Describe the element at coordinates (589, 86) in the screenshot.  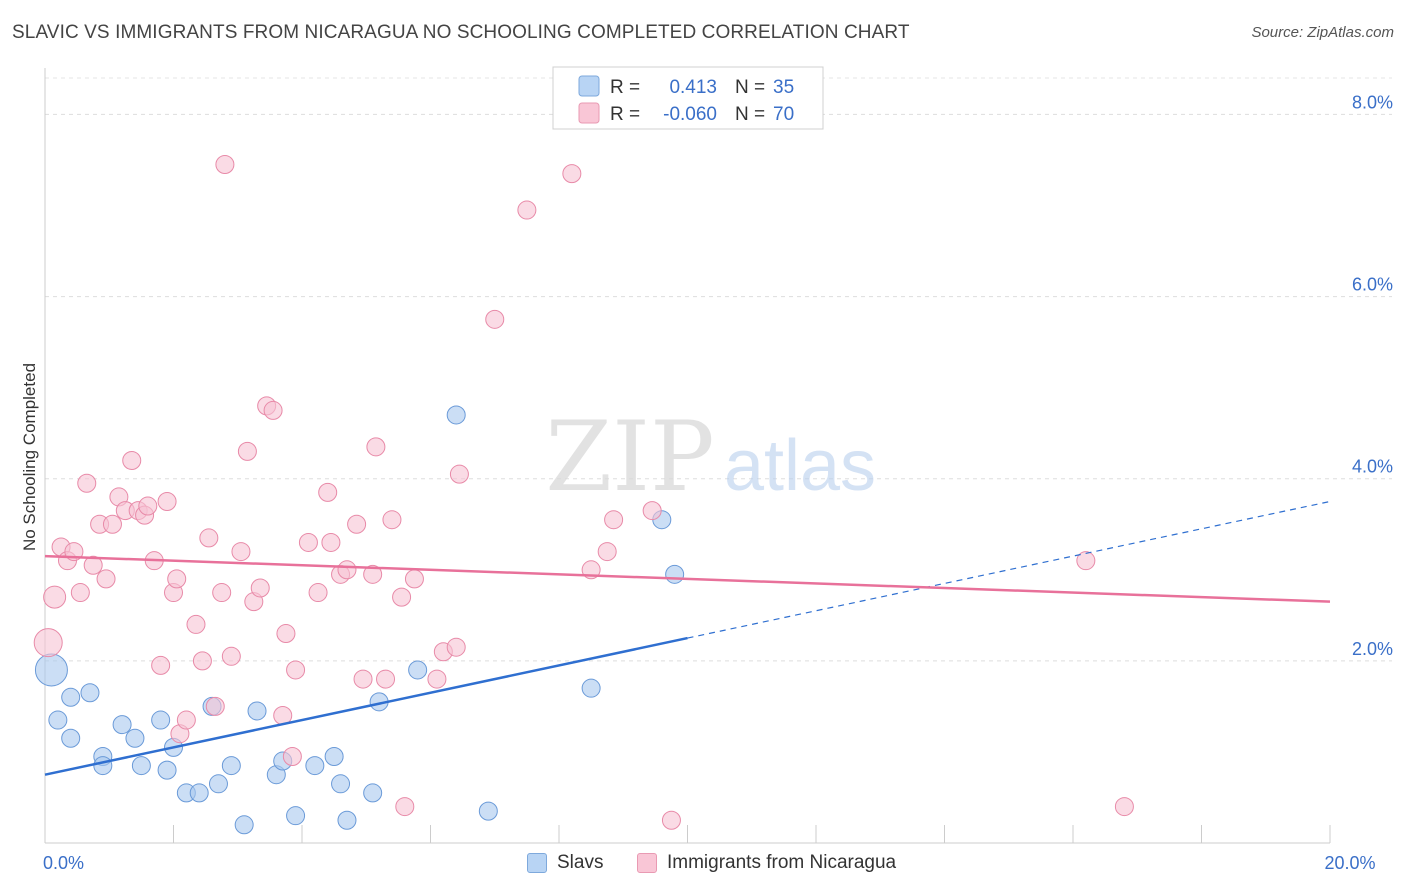
I see `legend-swatch-slavs` at that location.